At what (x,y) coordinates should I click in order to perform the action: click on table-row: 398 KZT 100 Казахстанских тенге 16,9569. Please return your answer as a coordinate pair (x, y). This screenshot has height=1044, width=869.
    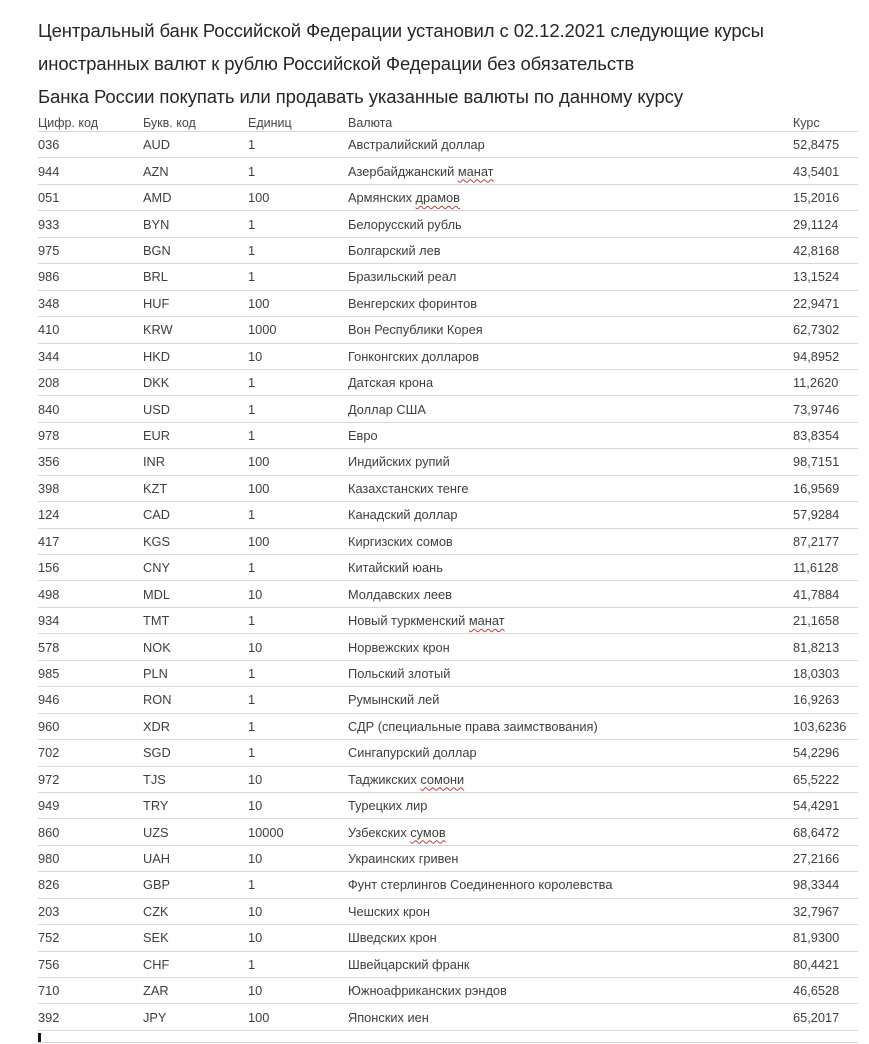
    Looking at the image, I should click on (448, 489).